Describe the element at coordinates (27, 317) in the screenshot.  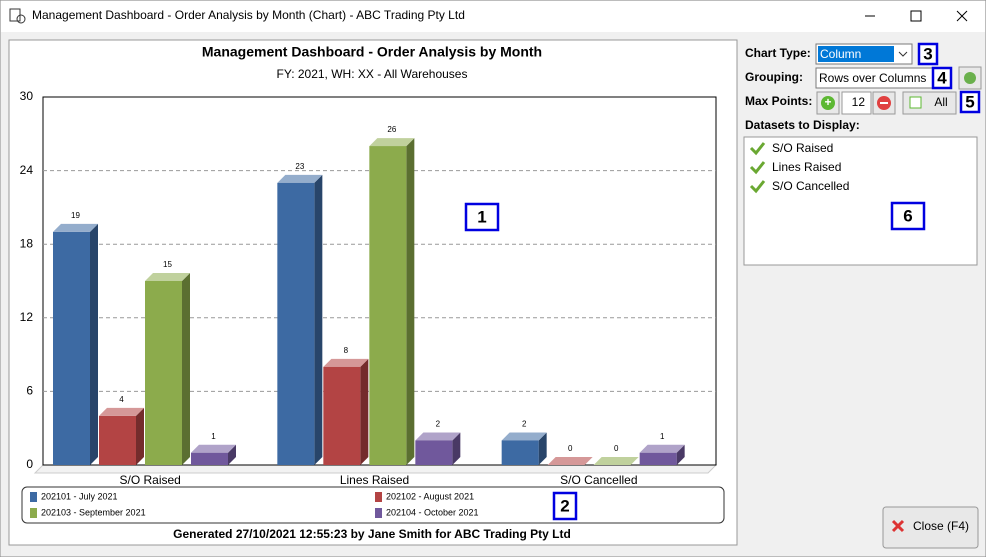
I see `y-tick-label: 12` at that location.